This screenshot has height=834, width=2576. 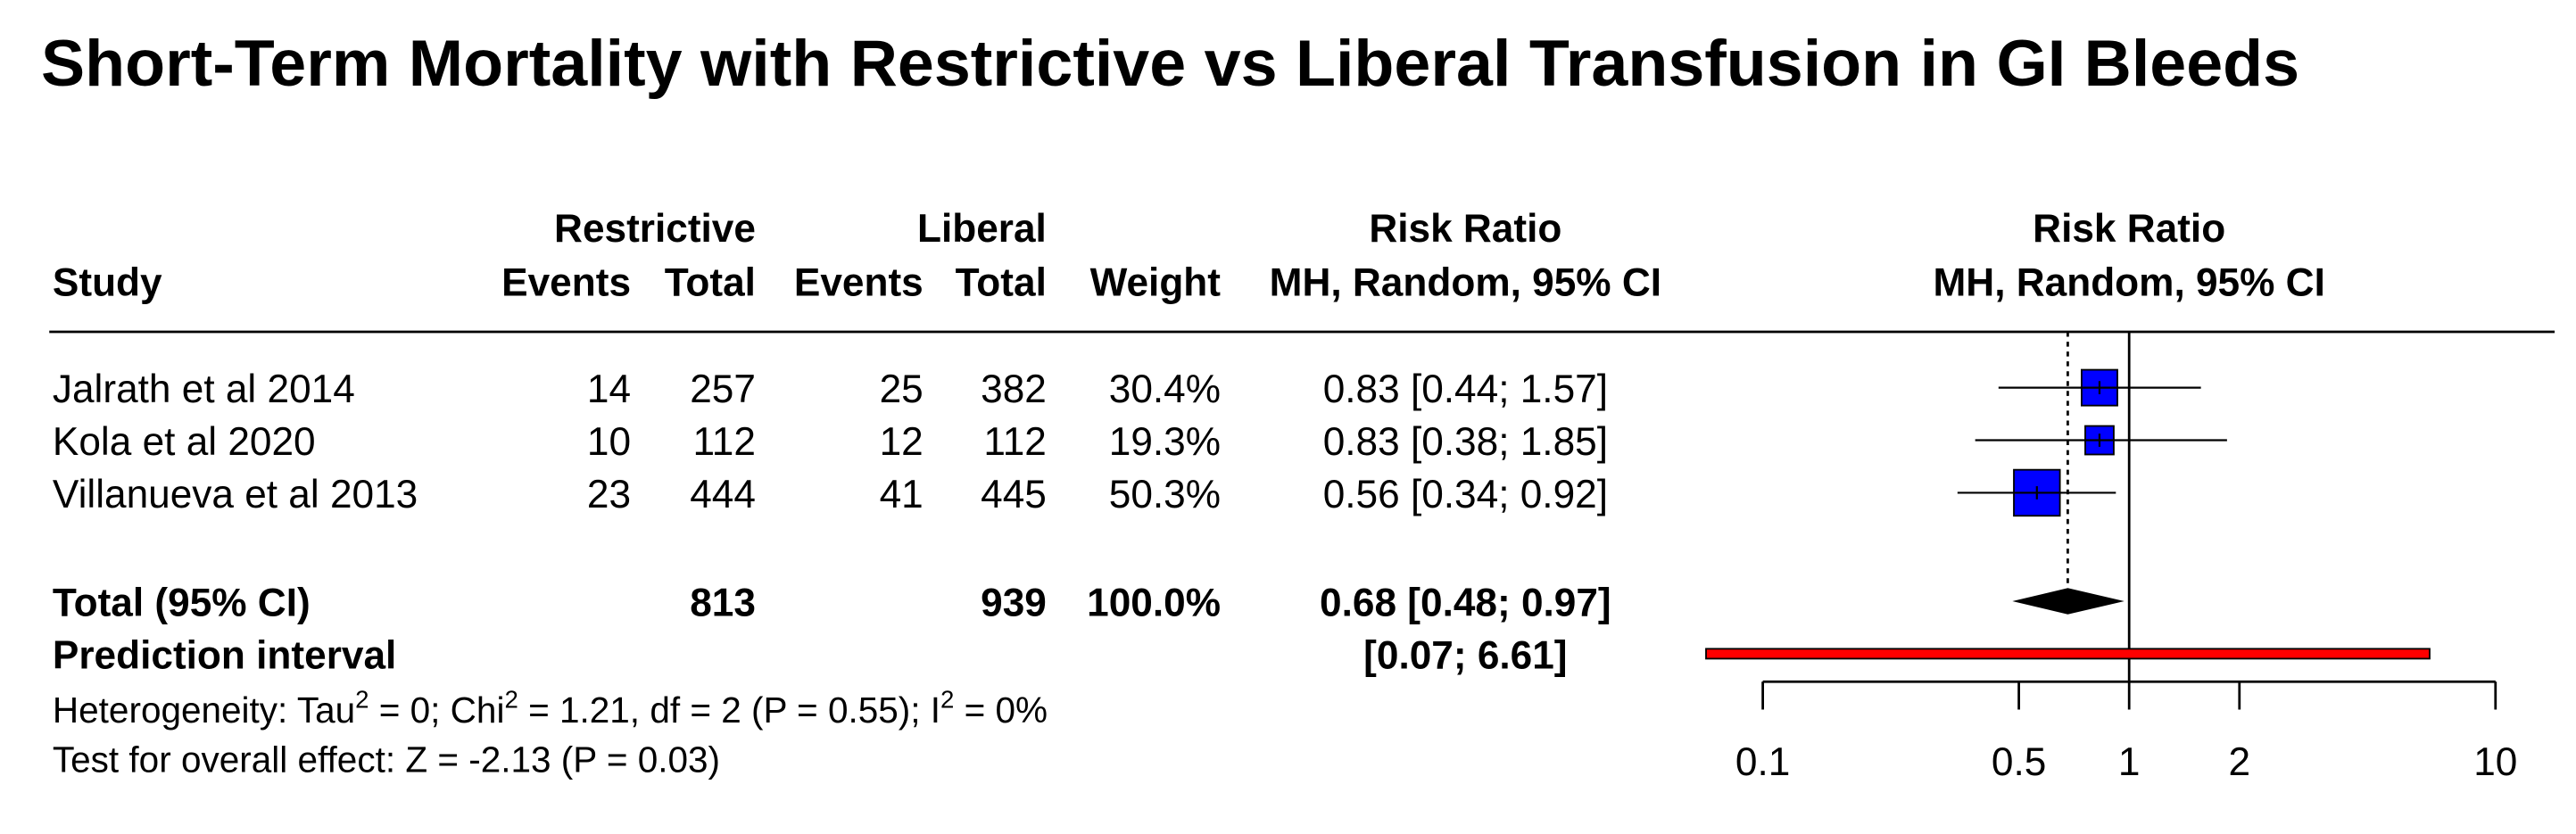 I want to click on cell: 939, so click(x=1014, y=603).